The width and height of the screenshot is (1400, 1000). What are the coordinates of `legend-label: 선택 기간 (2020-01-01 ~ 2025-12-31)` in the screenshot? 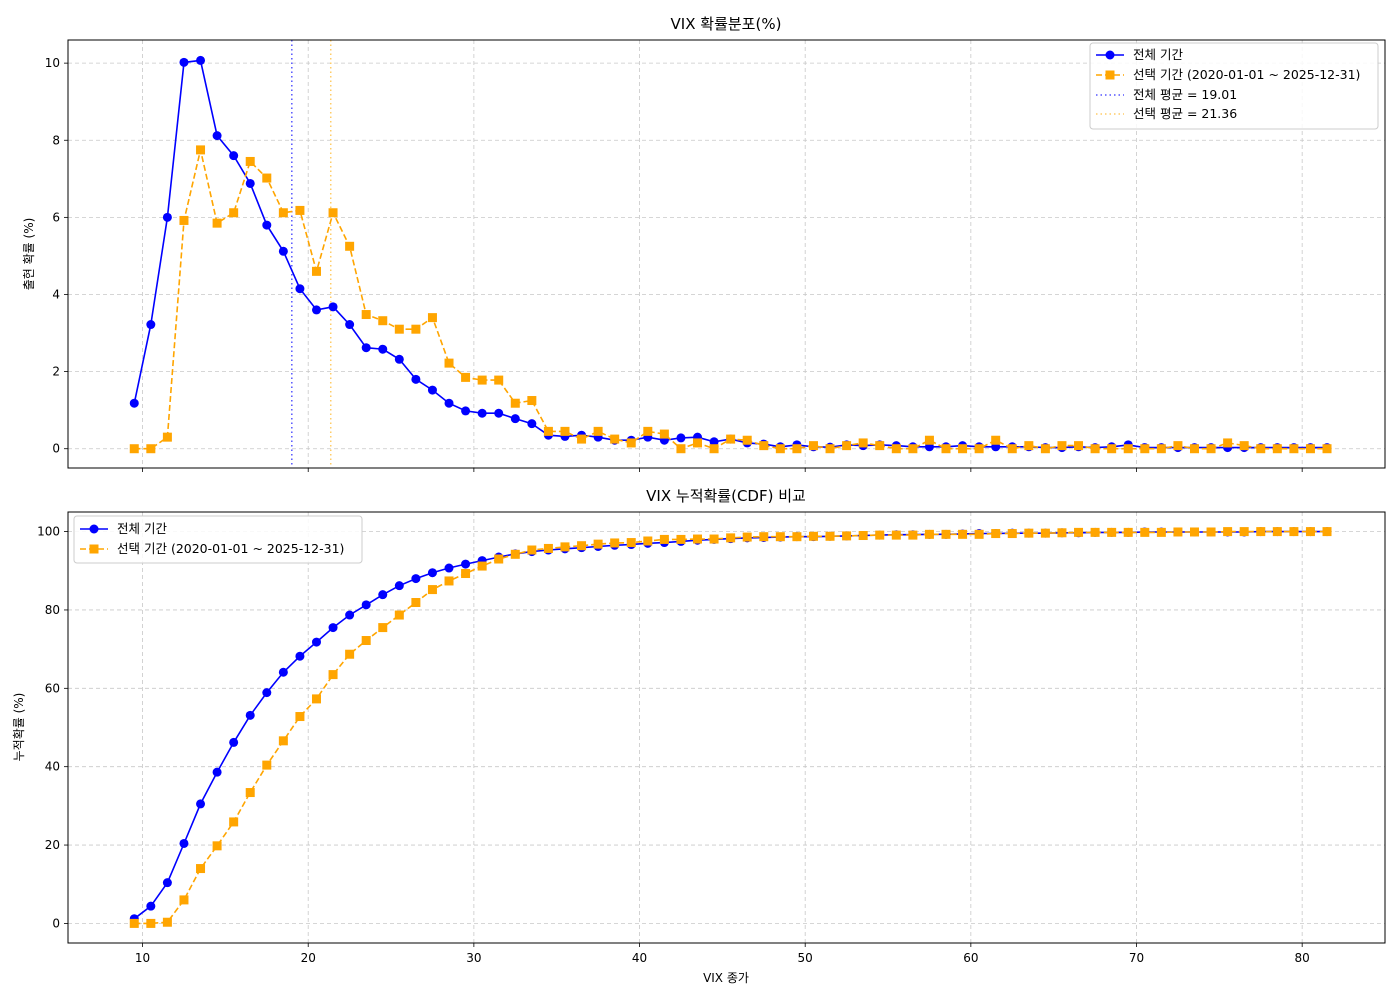 It's located at (1246, 74).